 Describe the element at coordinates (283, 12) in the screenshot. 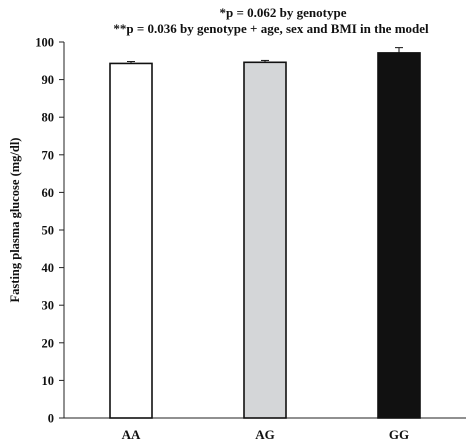

I see `chart-title-line-1: *p = 0.062 by genotype` at that location.